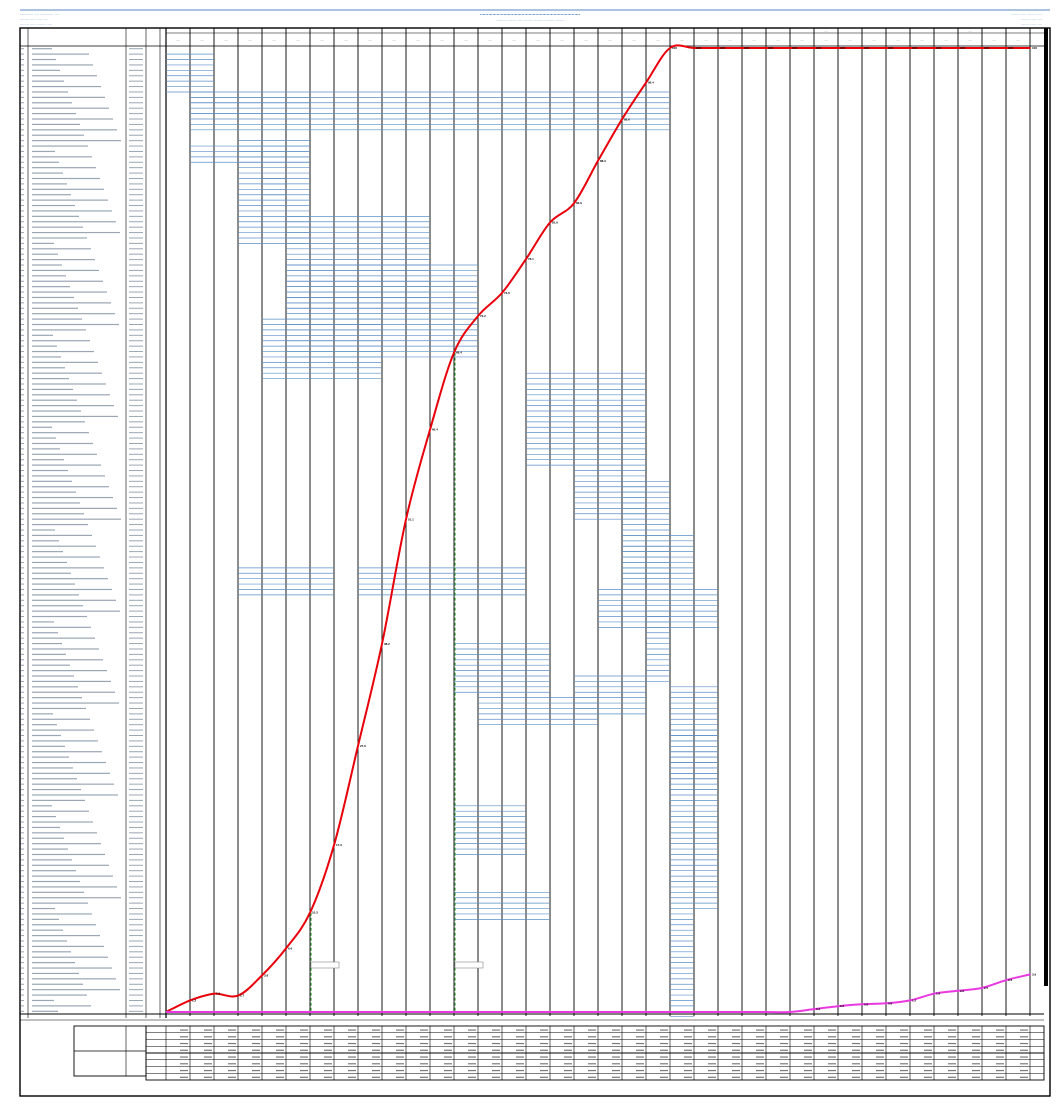 This screenshot has width=1056, height=1110. What do you see at coordinates (986, 988) in the screenshot?
I see `data-label-actual: 2.5` at bounding box center [986, 988].